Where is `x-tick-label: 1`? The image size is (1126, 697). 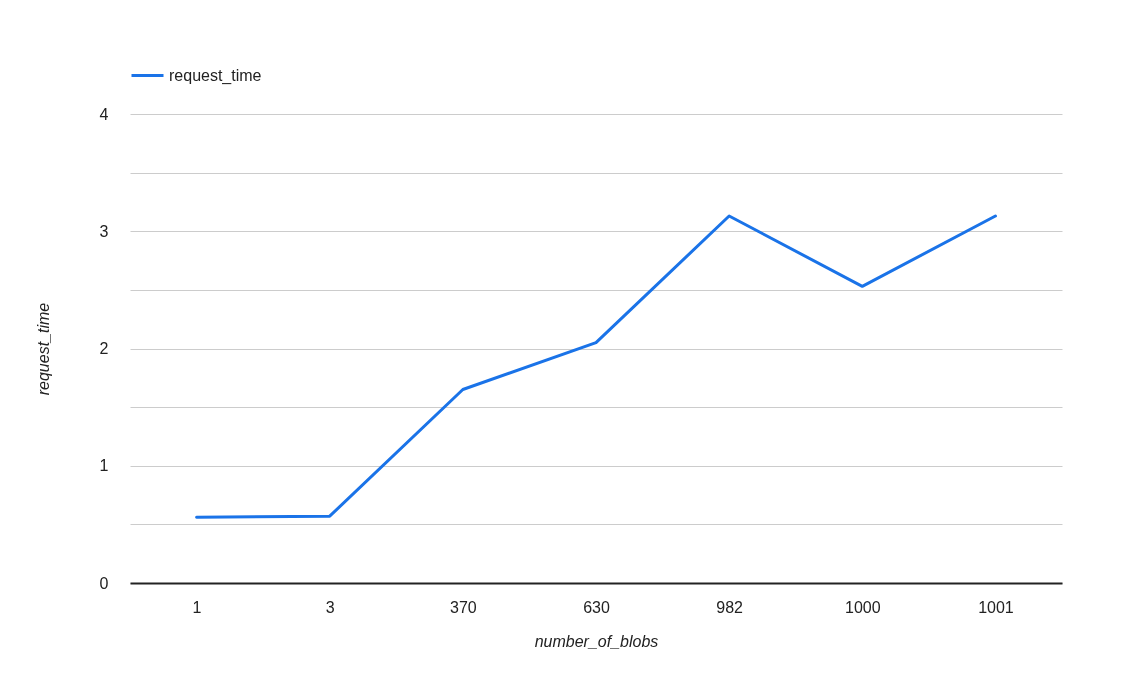
x-tick-label: 1 is located at coordinates (197, 607).